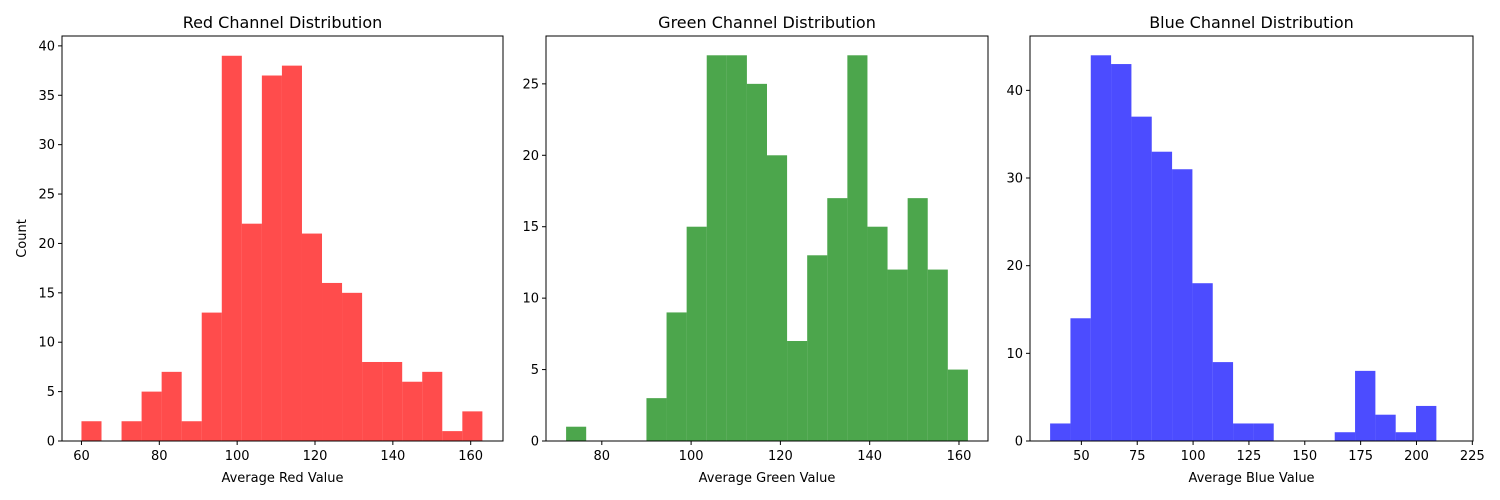 The image size is (1500, 500). I want to click on blue-chart-title: Blue Channel Distribution, so click(1251, 22).